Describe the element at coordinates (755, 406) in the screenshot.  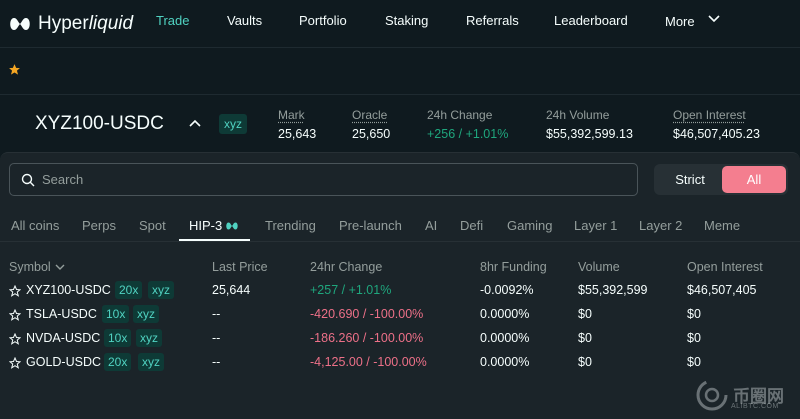
I see `watermark-url: ALIBTC.COM` at that location.